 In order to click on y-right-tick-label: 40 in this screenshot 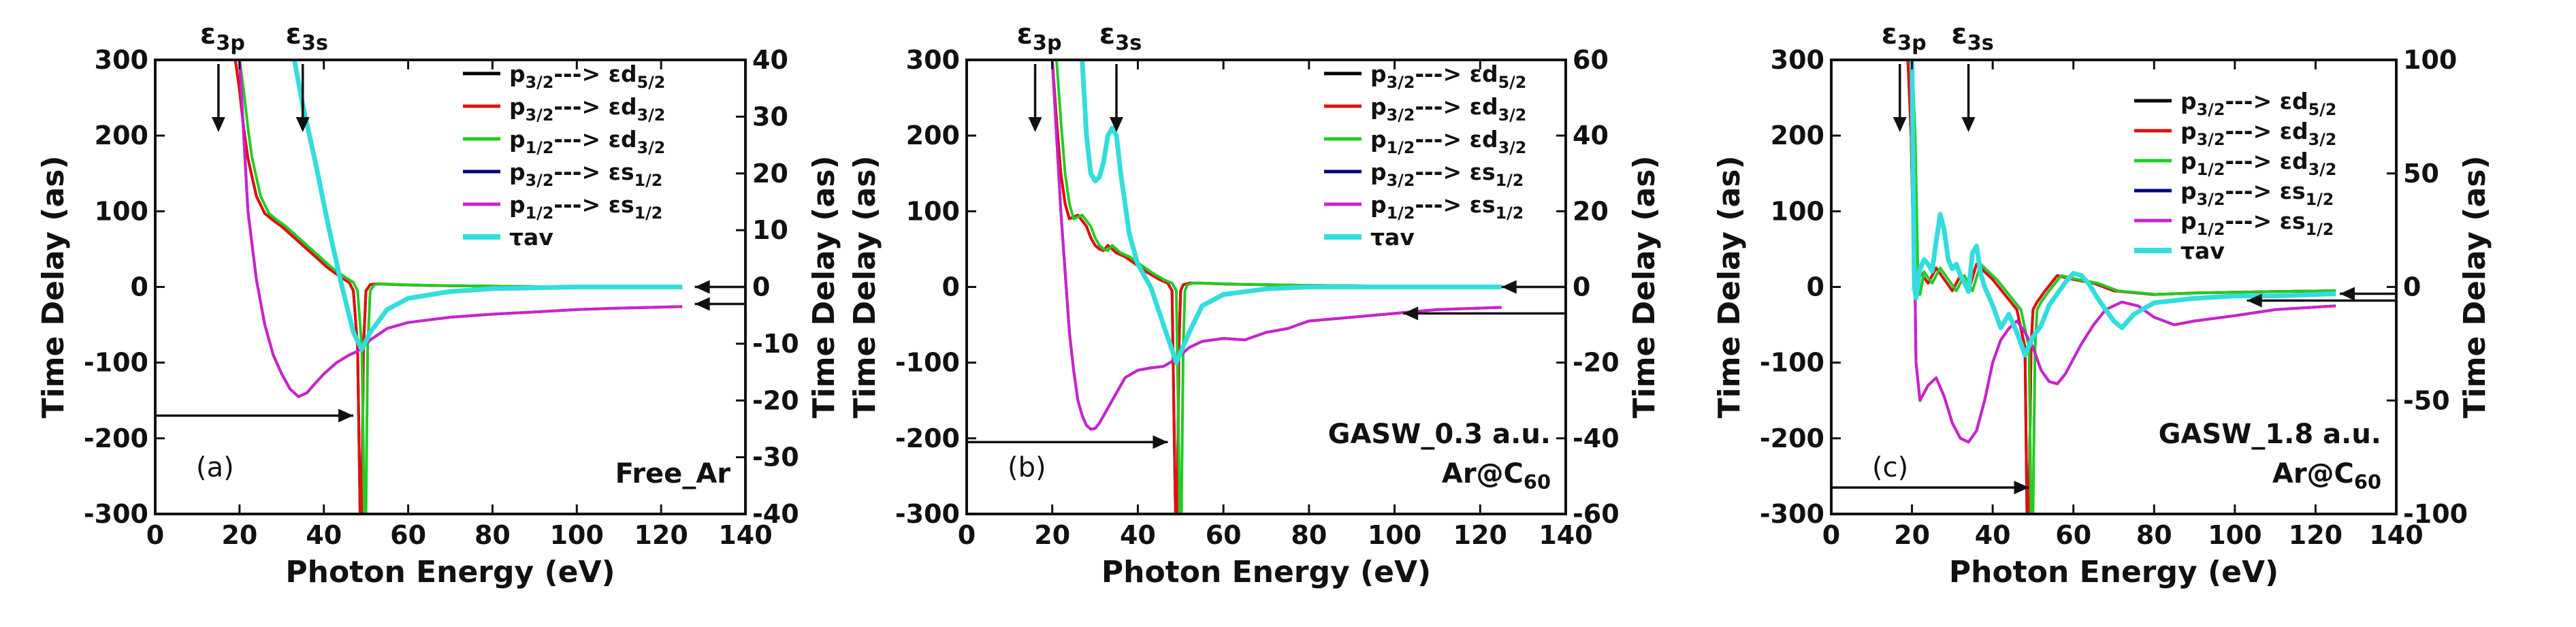, I will do `click(1591, 135)`.